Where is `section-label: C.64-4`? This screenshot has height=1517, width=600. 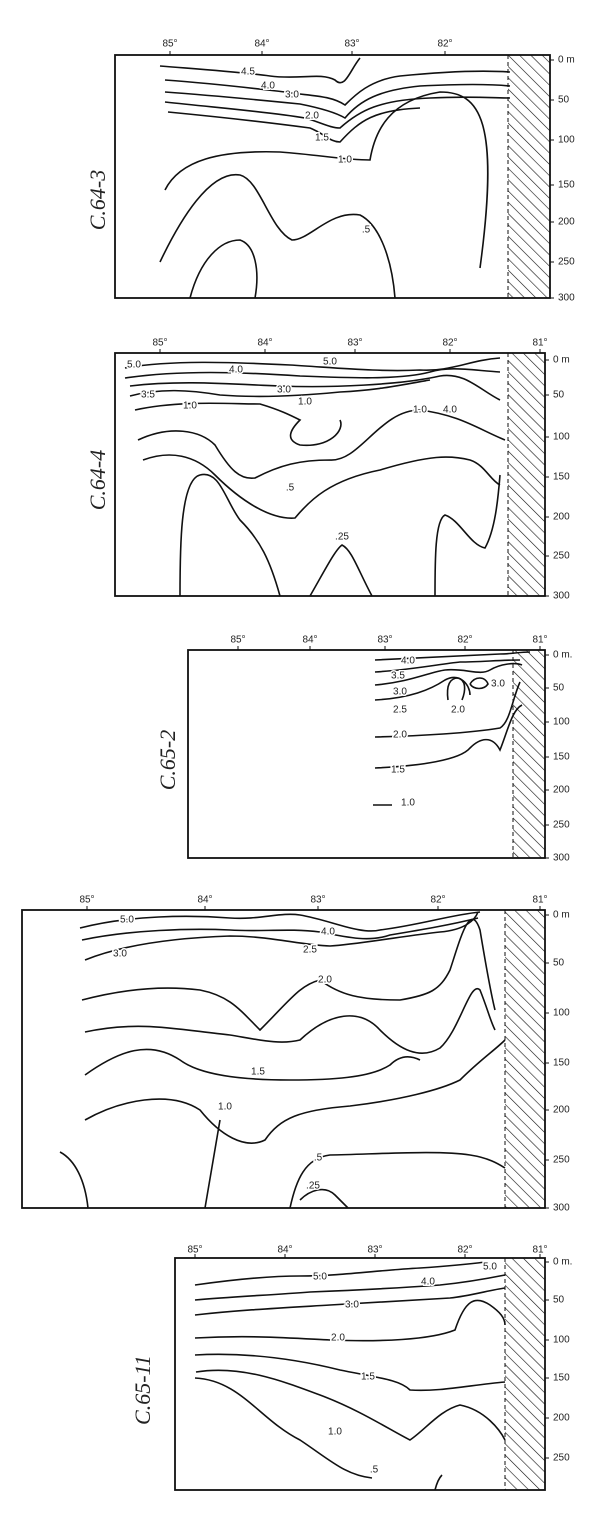
section-label: C.64-4 is located at coordinates (97, 480).